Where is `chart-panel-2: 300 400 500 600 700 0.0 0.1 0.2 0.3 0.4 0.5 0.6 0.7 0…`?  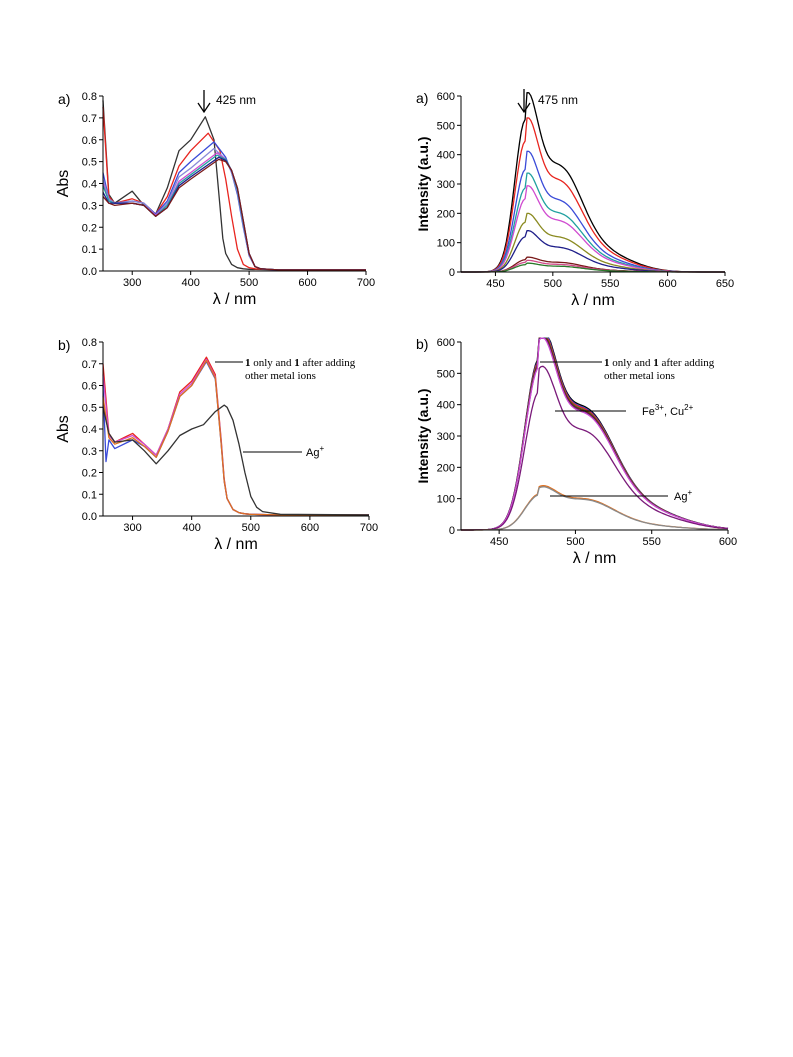 chart-panel-2: 300 400 500 600 700 0.0 0.1 0.2 0.3 0.4 0.5 0.6 0.7 0… is located at coordinates (216, 445).